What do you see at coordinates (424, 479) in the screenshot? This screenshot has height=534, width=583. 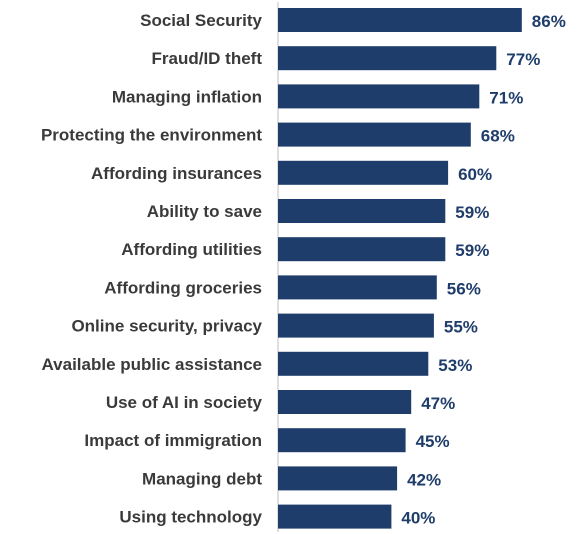 I see `value-label: 42%` at bounding box center [424, 479].